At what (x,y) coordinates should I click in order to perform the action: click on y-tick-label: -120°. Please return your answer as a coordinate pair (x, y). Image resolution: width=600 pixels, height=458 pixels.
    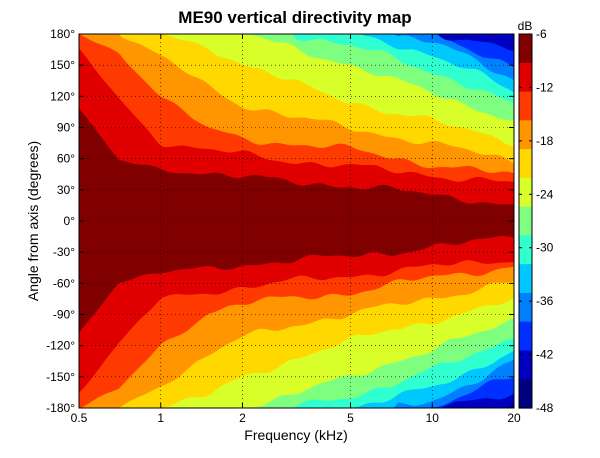
    Looking at the image, I should click on (60, 346).